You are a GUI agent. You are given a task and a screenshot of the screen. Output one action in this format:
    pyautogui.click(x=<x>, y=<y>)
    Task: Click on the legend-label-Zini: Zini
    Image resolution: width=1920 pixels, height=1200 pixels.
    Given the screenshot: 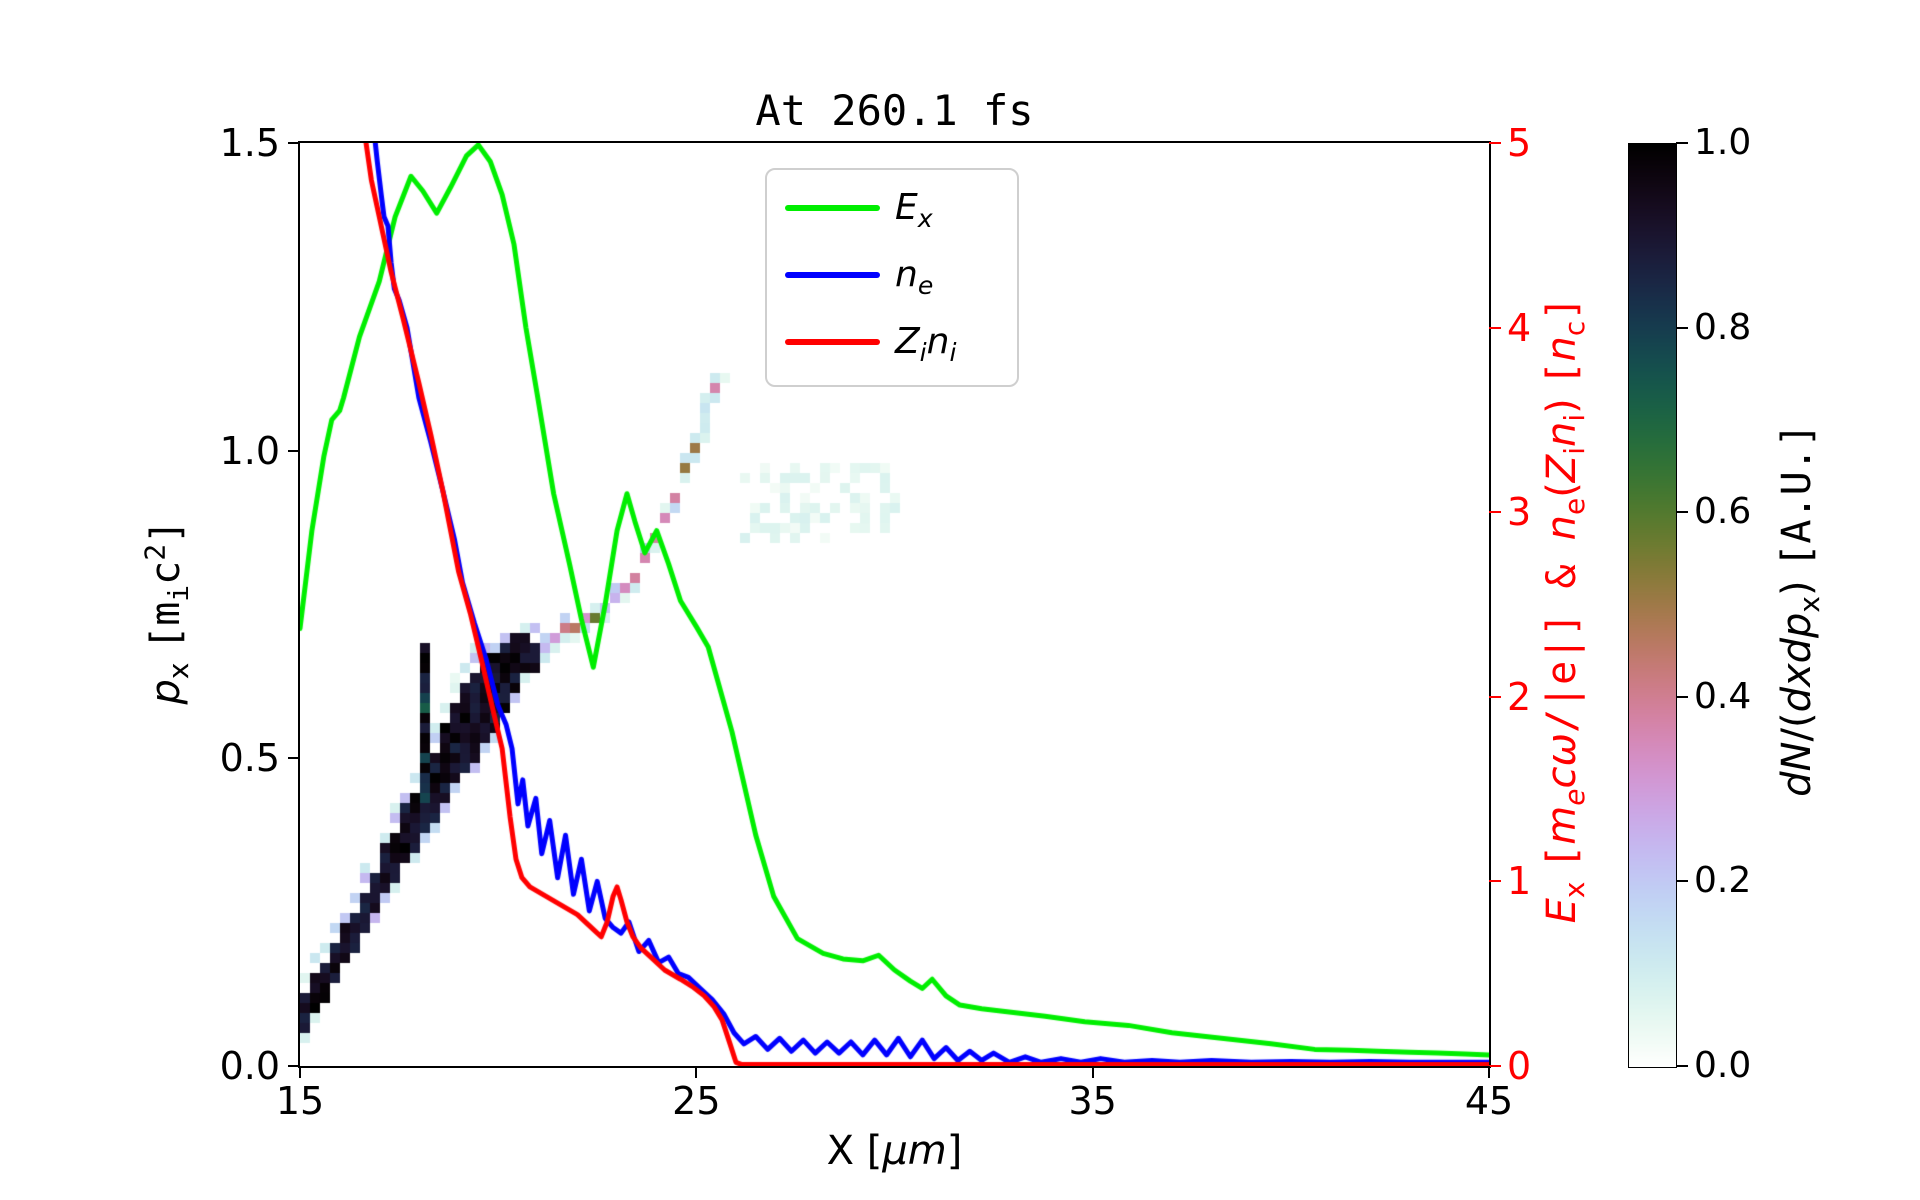 What is the action you would take?
    pyautogui.click(x=926, y=344)
    